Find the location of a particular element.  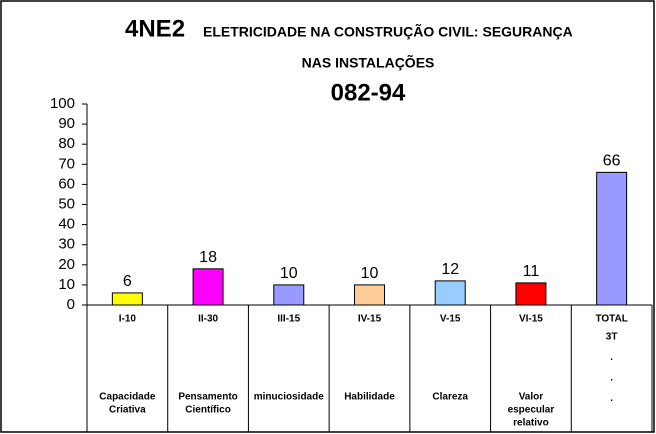

value-label: 12 is located at coordinates (450, 269).